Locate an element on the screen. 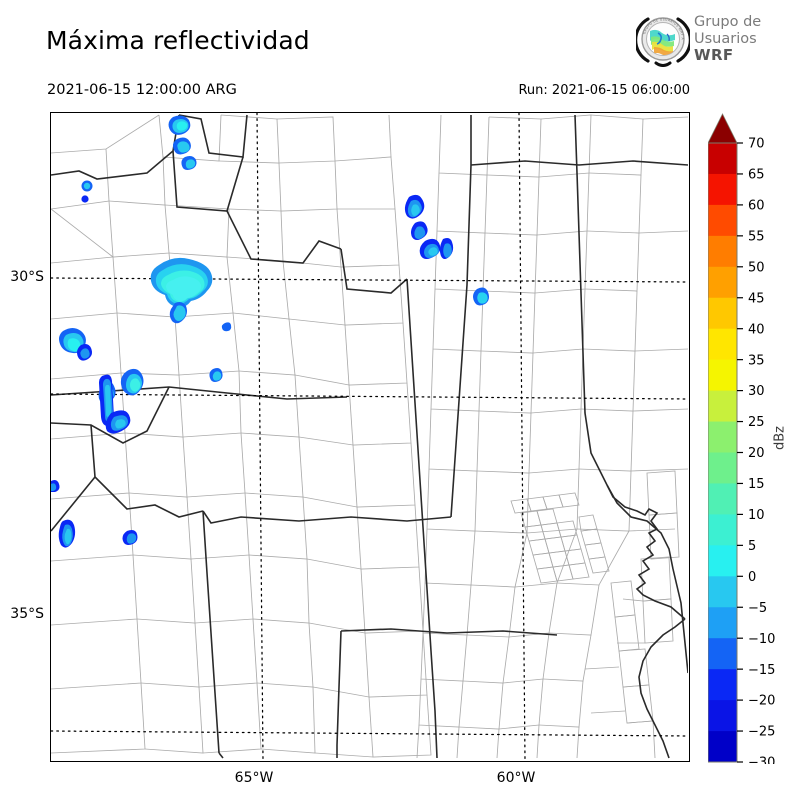  colorbar-tick-label: 10 is located at coordinates (756, 515).